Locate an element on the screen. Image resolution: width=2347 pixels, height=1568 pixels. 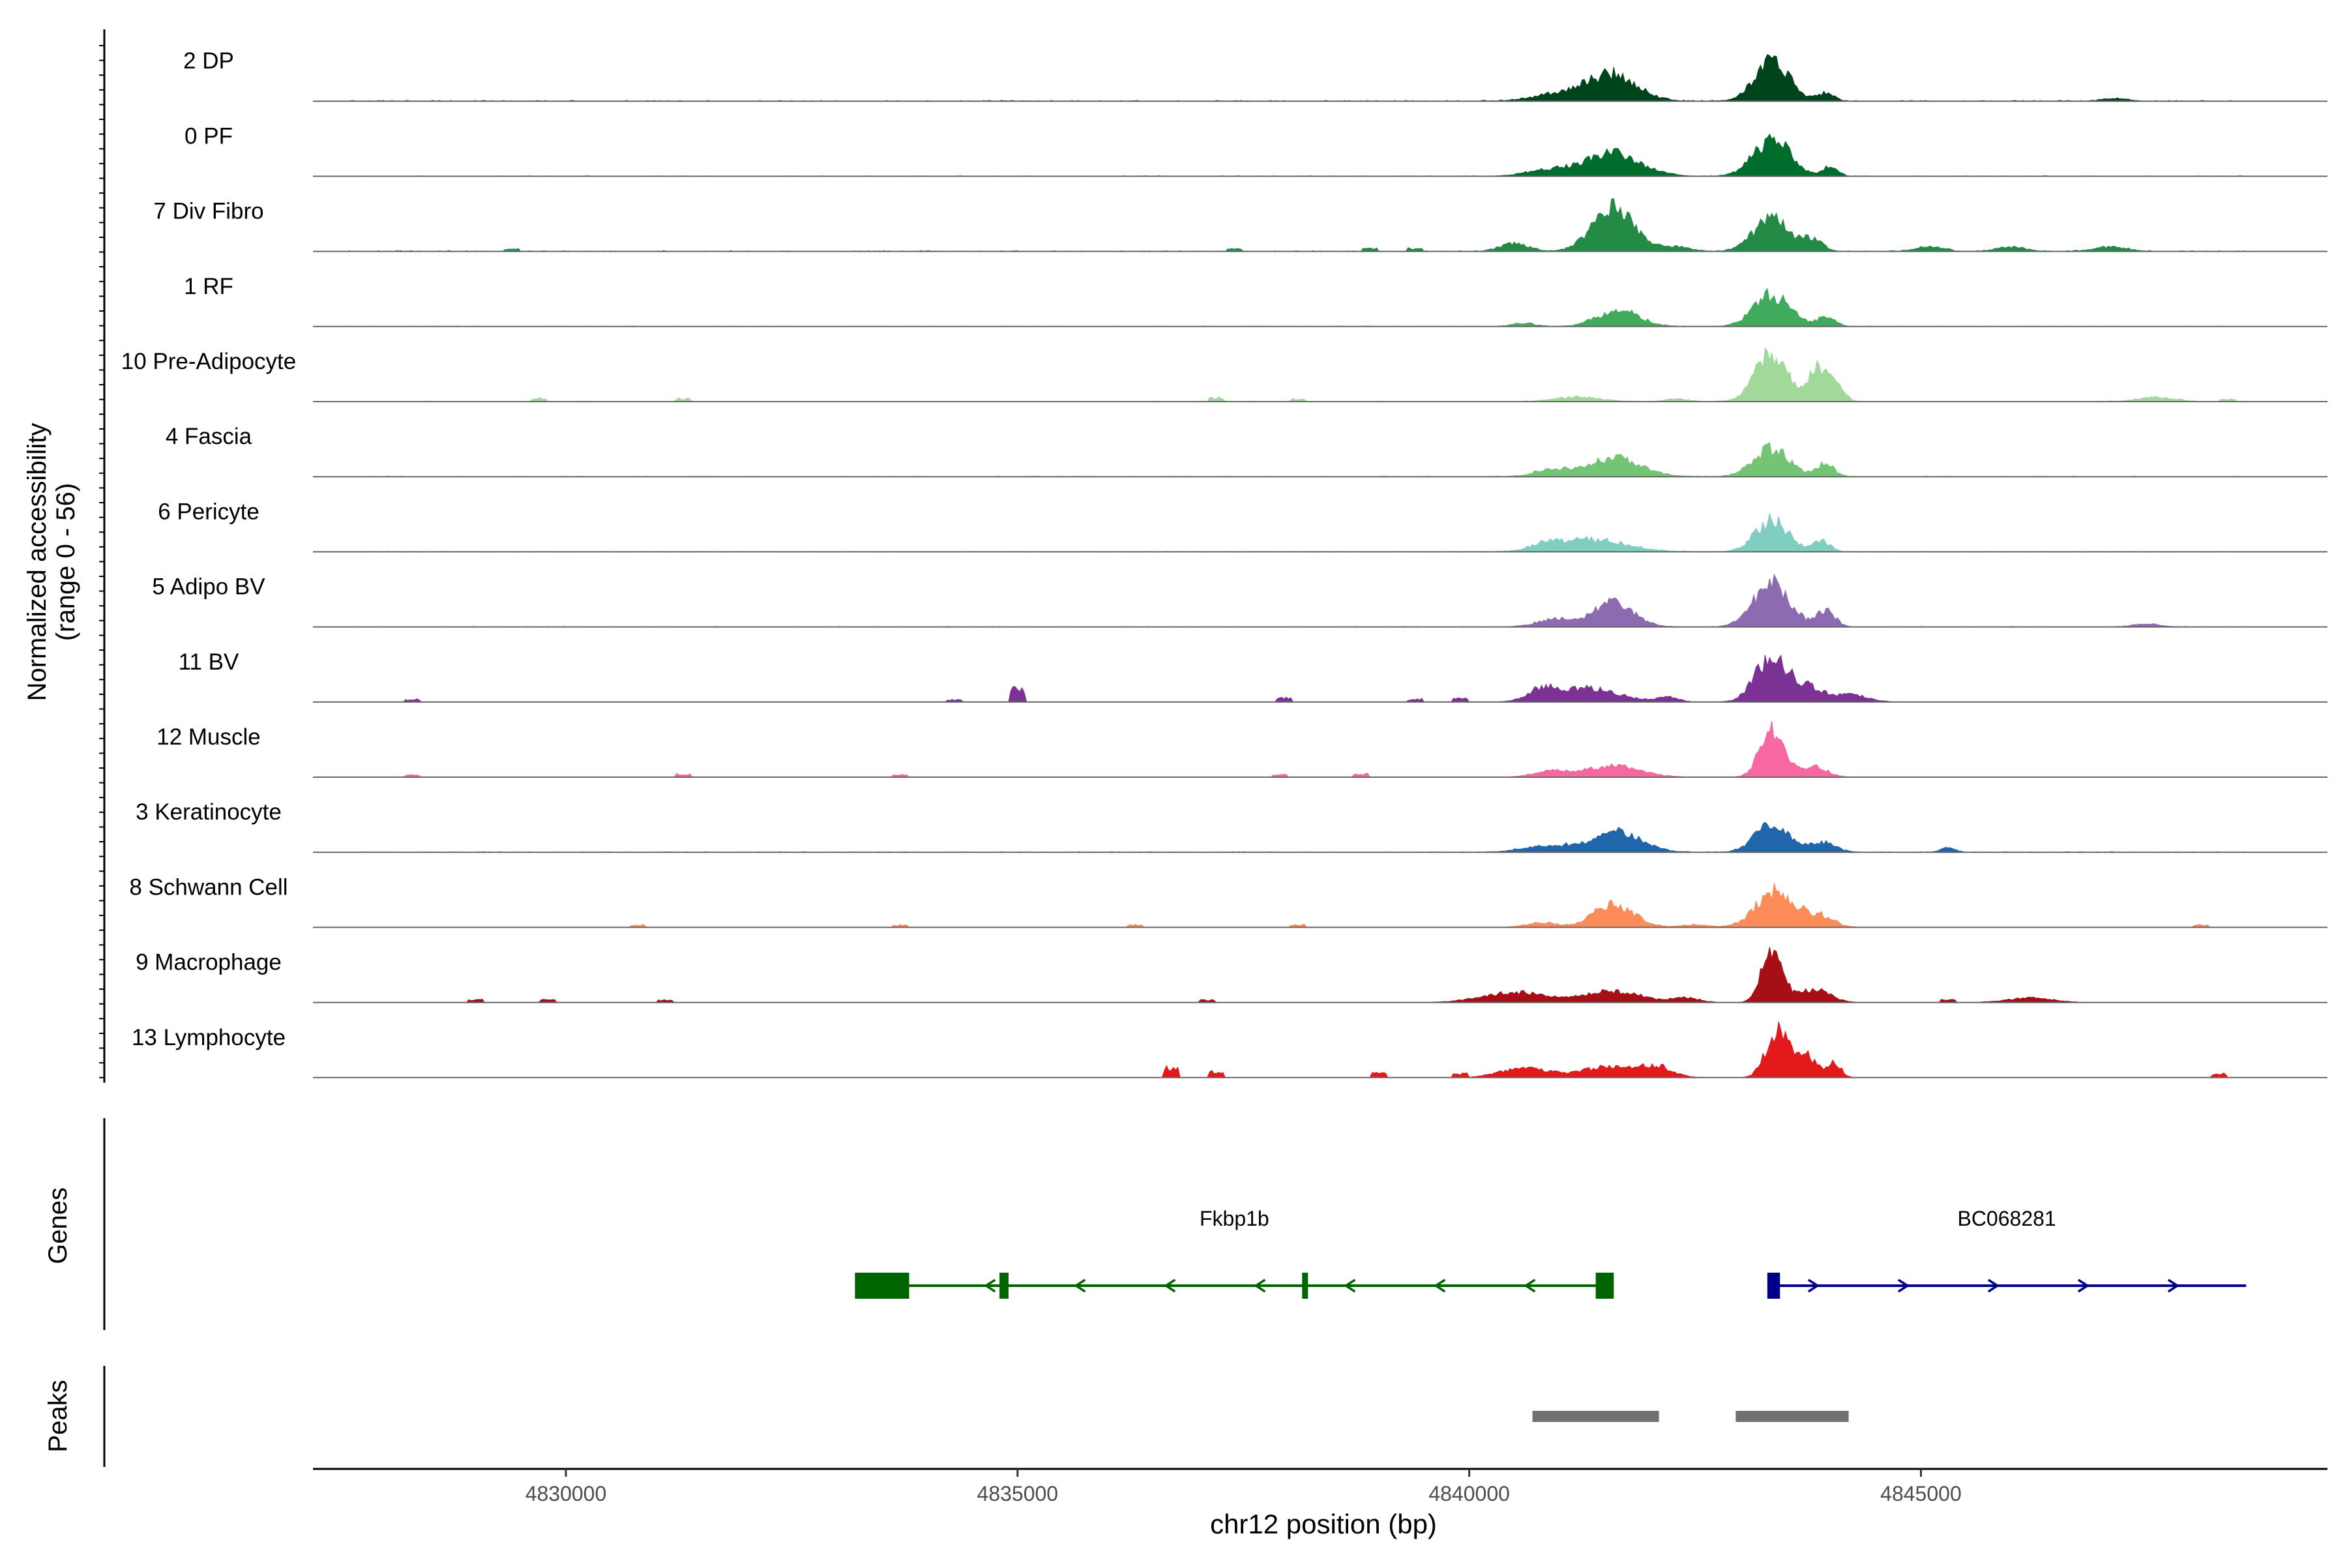
track-5-adipo-bv: 5 Adipo BV is located at coordinates (1239, 600).